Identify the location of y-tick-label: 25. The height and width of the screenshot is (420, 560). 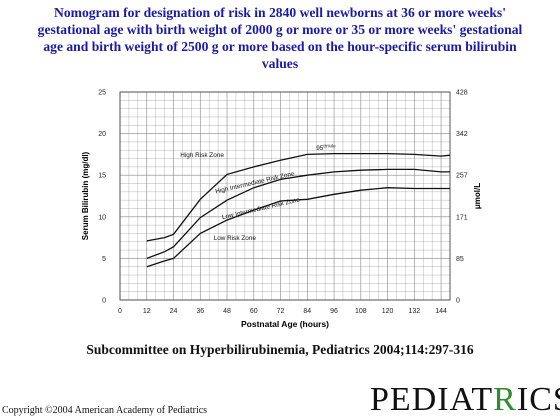
(102, 93).